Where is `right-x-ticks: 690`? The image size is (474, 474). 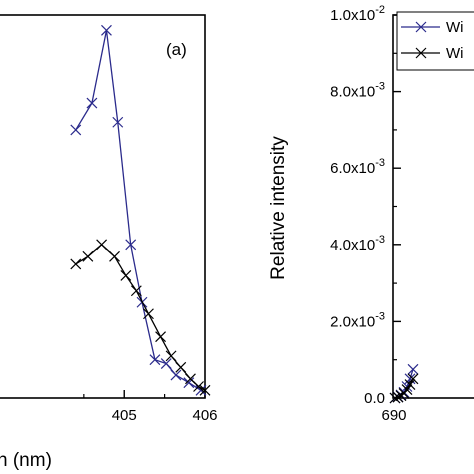 right-x-ticks: 690 is located at coordinates (393, 415).